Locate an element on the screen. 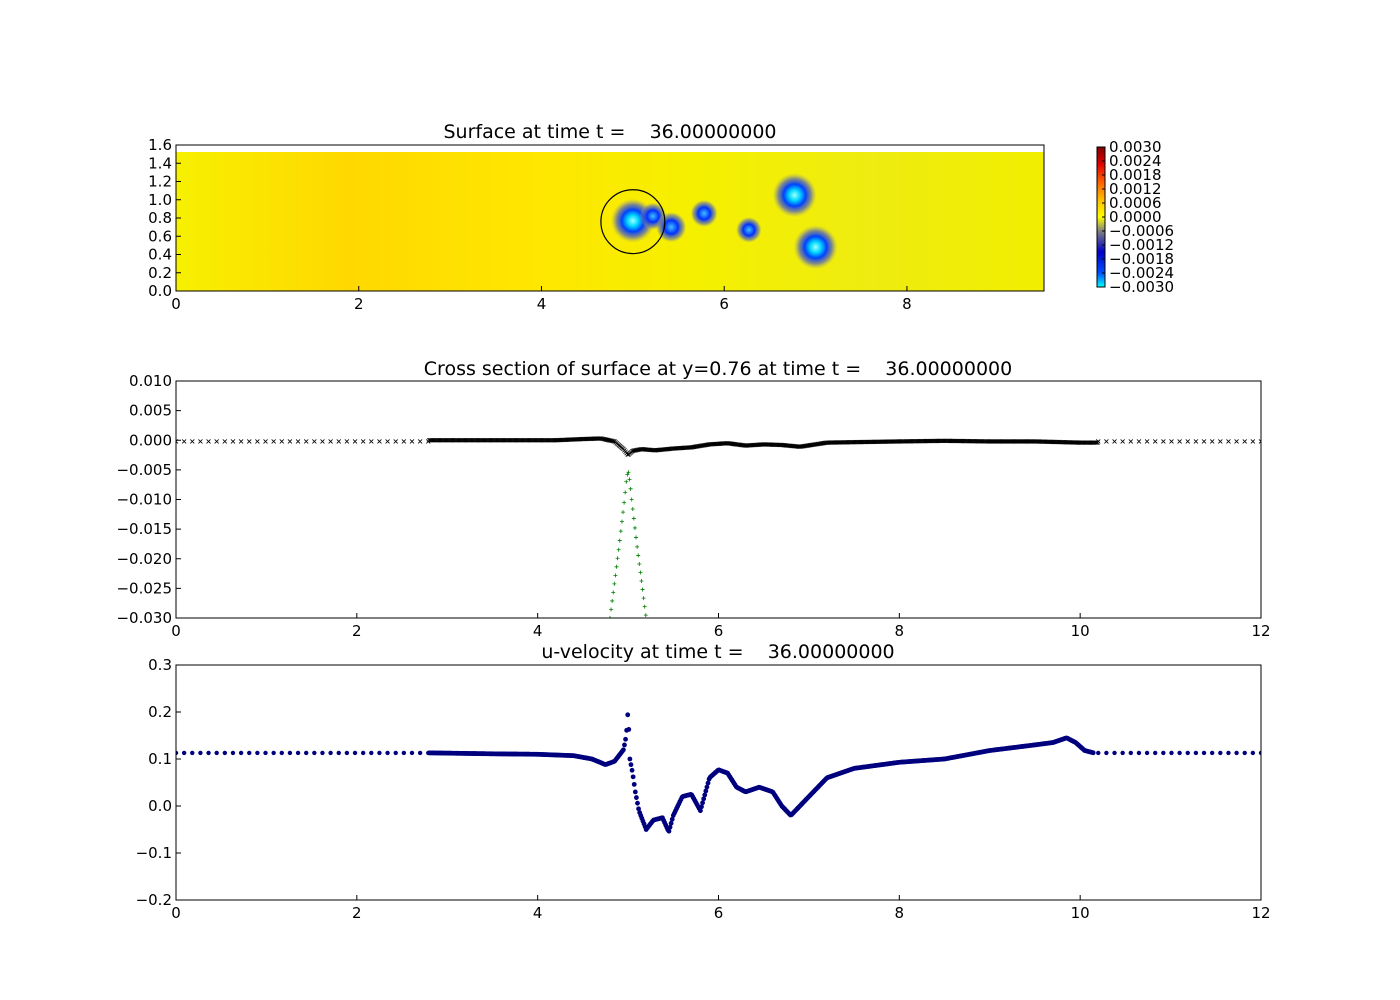  y-tick-label: 1.2 is located at coordinates (160, 182).